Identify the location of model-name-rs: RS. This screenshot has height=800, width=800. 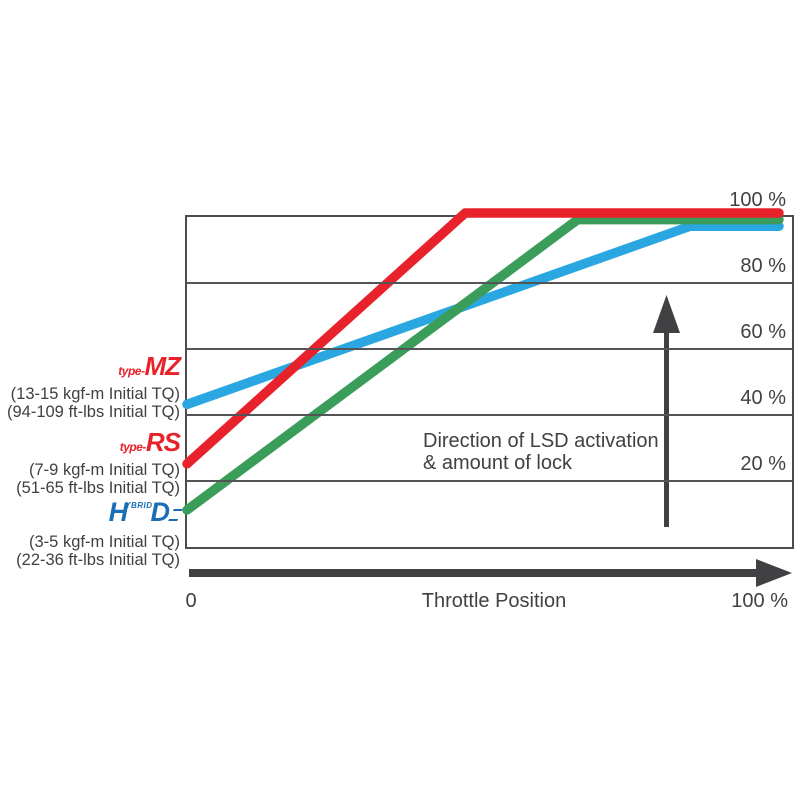
(163, 442).